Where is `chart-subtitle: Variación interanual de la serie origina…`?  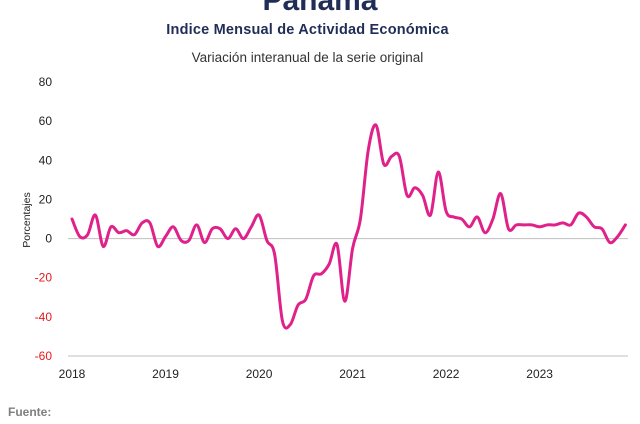 chart-subtitle: Variación interanual de la serie origina… is located at coordinates (307, 57).